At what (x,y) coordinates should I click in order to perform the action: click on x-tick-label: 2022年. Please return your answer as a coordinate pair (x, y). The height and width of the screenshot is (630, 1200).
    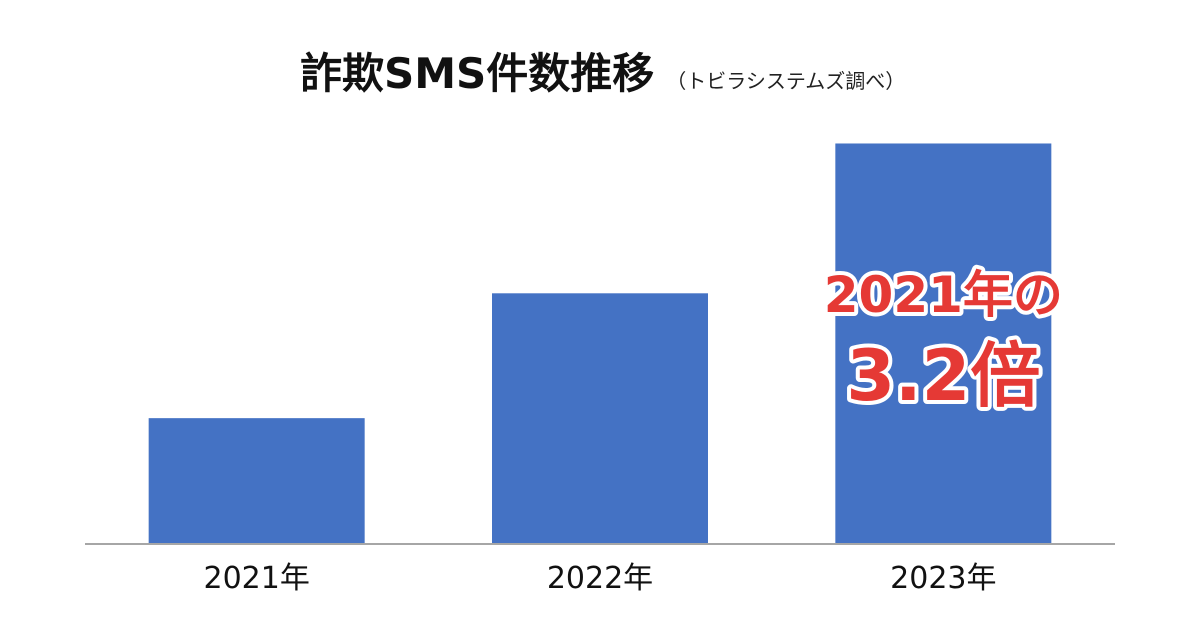
    Looking at the image, I should click on (600, 578).